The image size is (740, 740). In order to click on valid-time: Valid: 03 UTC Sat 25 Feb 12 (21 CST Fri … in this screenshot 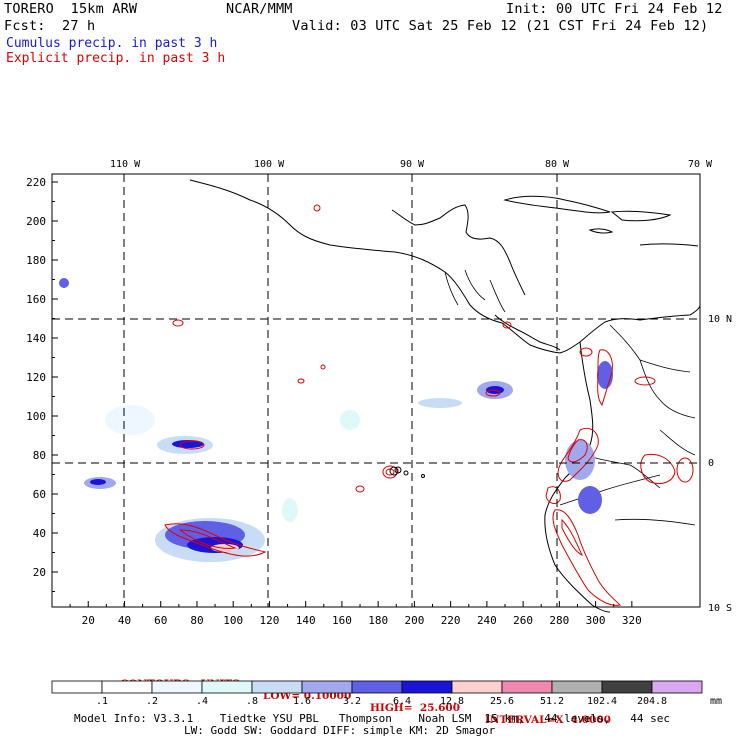, I will do `click(500, 26)`.